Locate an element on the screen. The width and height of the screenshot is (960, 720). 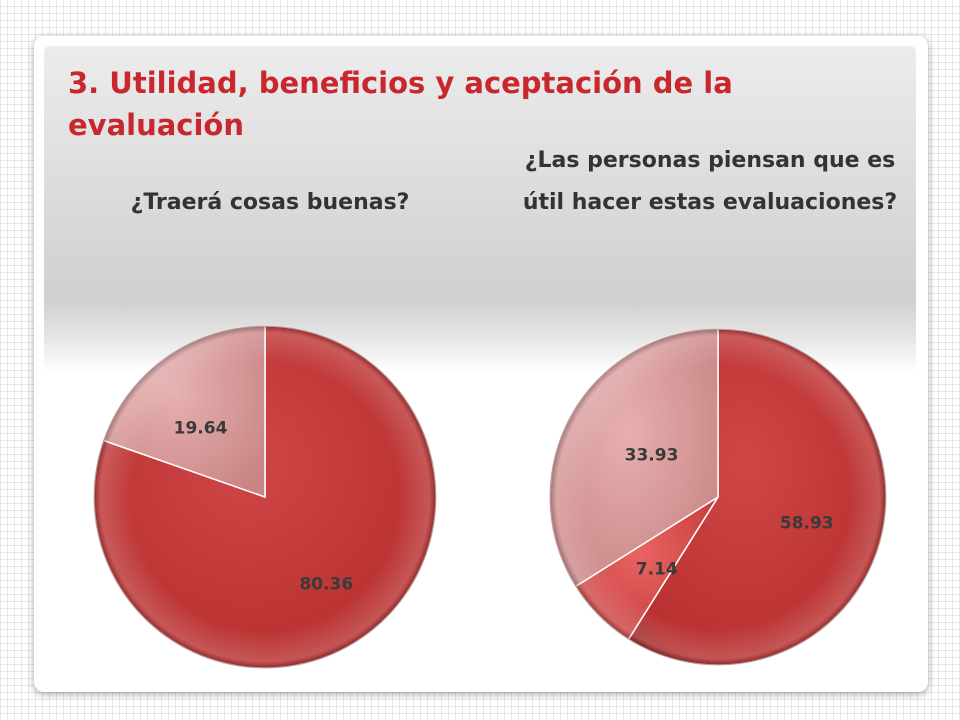
chart-title-left: ¿Traerá cosas buenas? is located at coordinates (270, 202).